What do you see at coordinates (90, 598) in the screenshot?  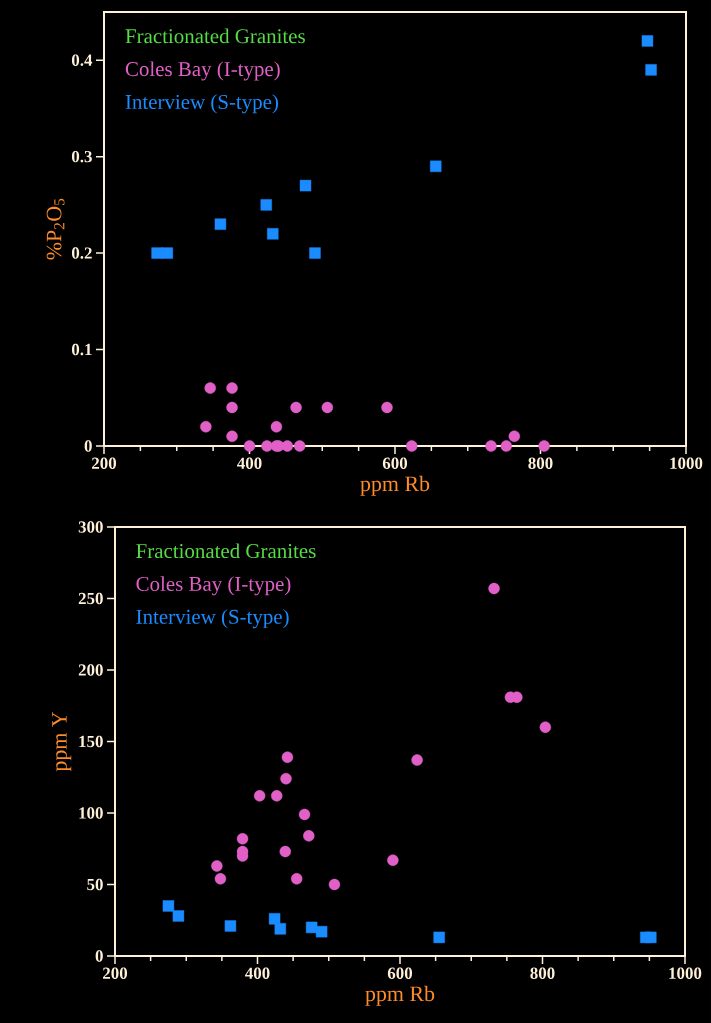 I see `y-tick-label: 250` at bounding box center [90, 598].